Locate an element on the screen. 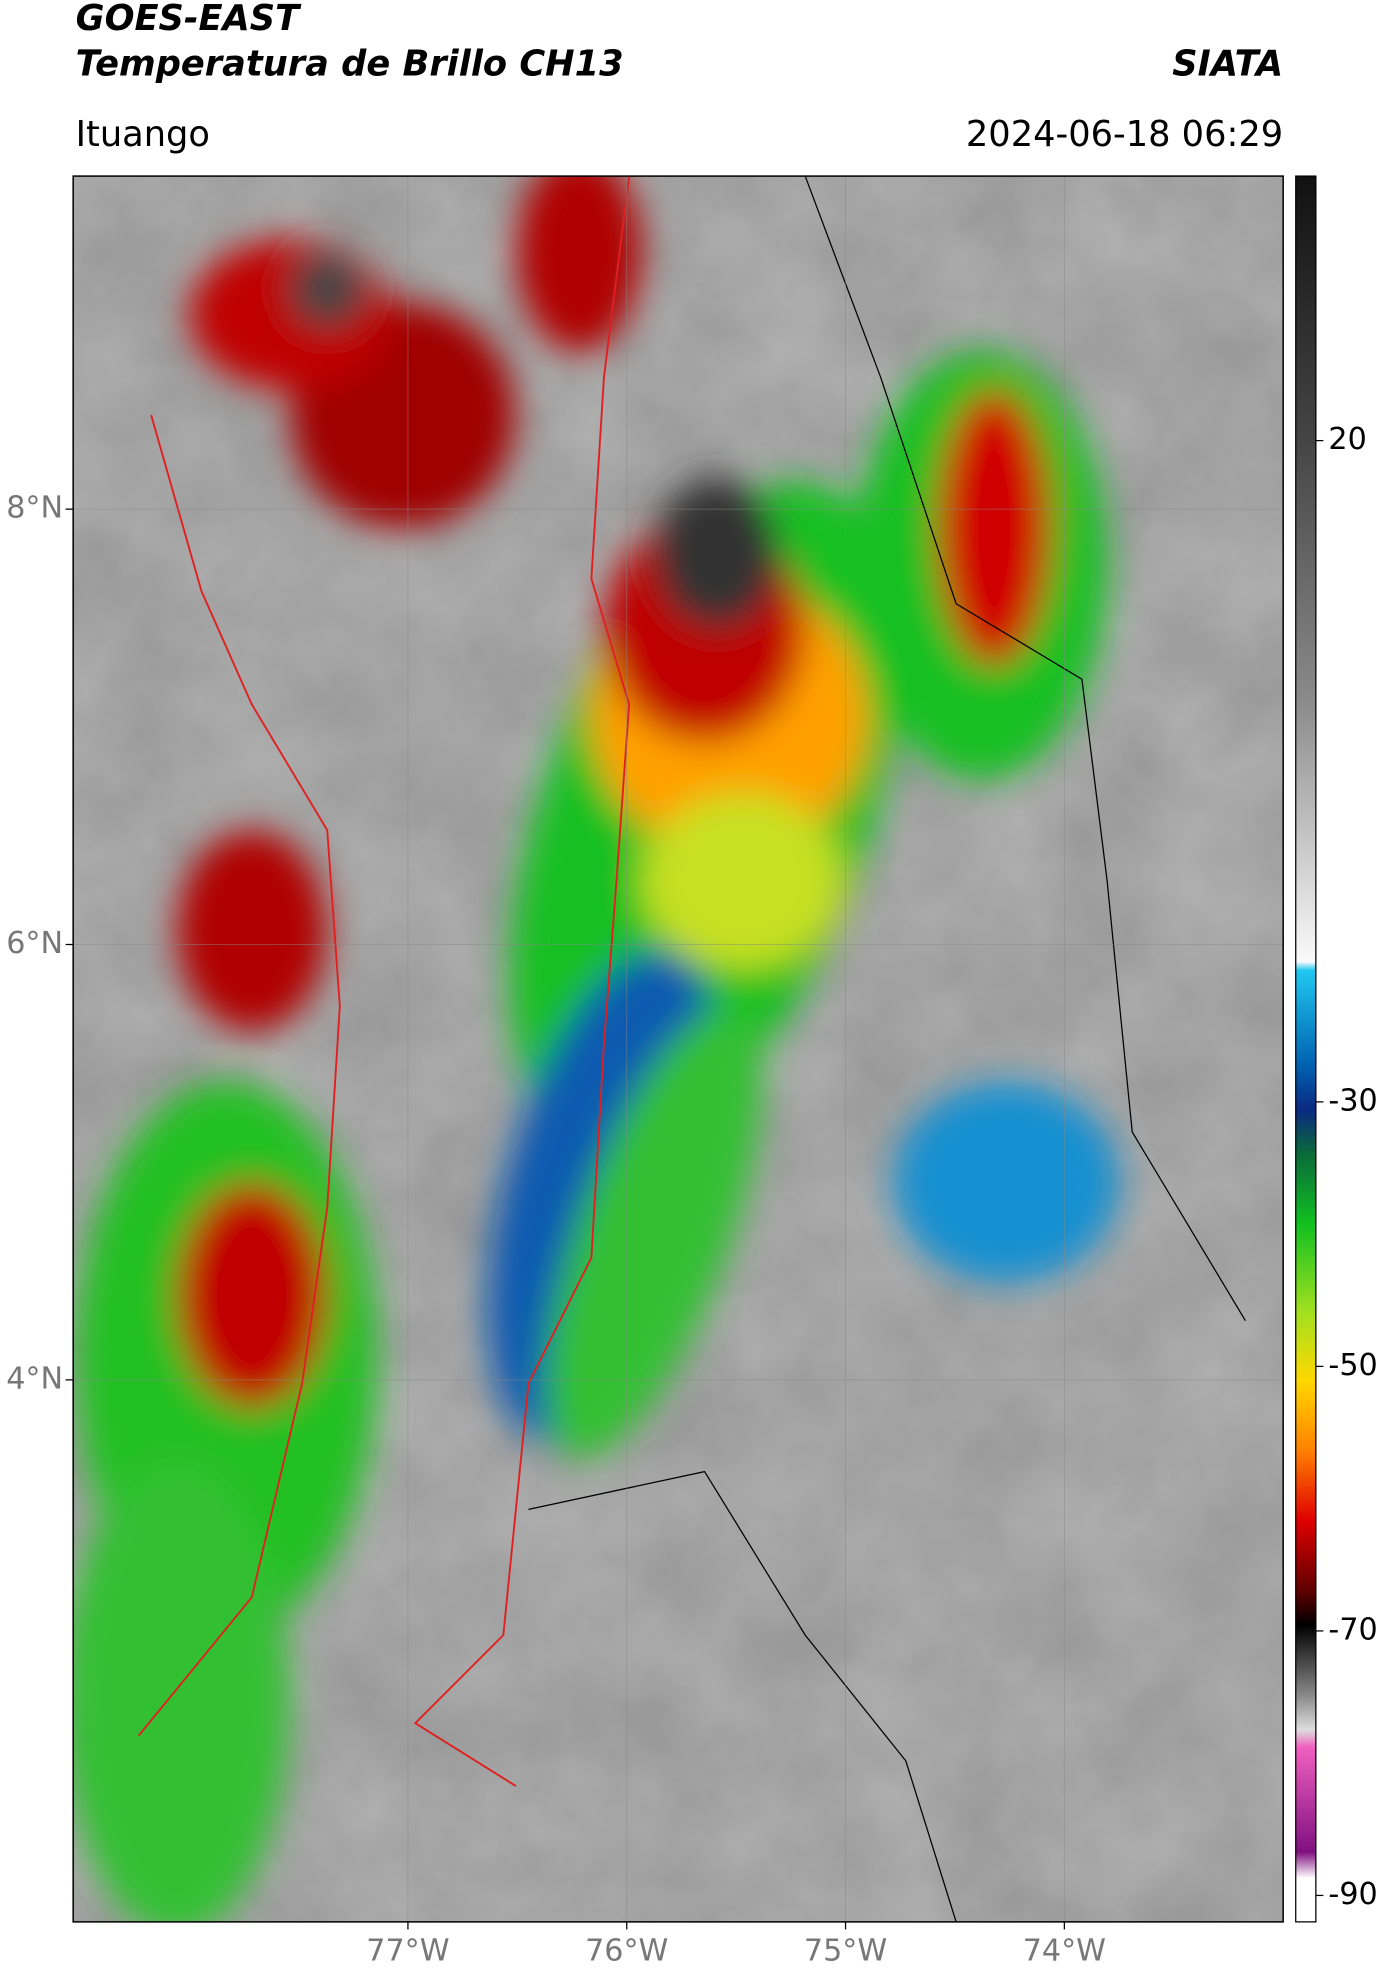  colorbar-tick-label: -30 is located at coordinates (1352, 1100).